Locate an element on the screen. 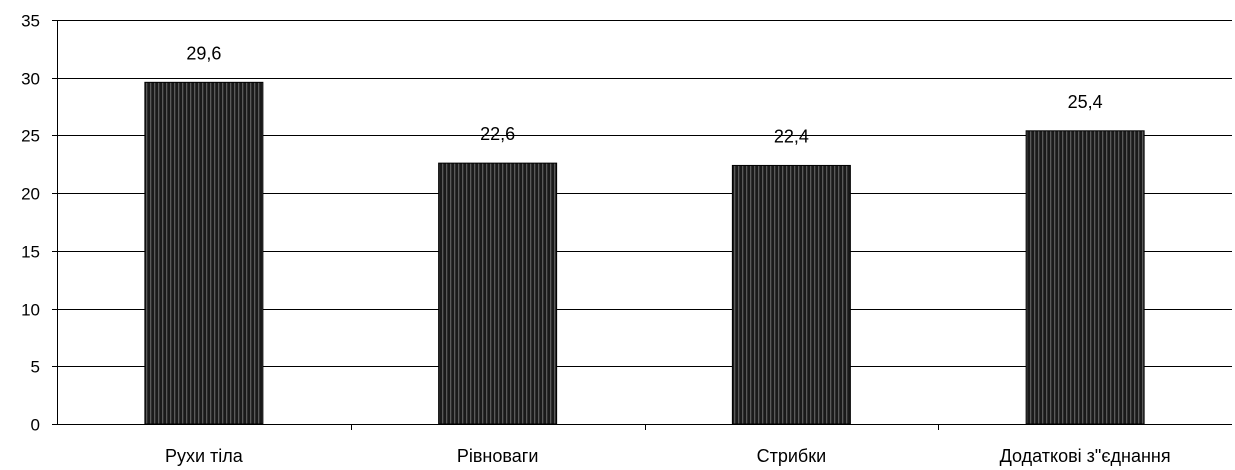 This screenshot has width=1235, height=470. data-label: 22,6 is located at coordinates (497, 134).